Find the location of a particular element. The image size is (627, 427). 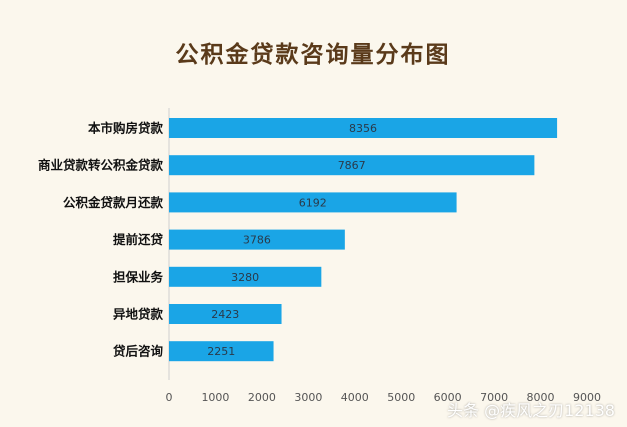

watermark: 头条 @疾风之刃12138 is located at coordinates (531, 410).